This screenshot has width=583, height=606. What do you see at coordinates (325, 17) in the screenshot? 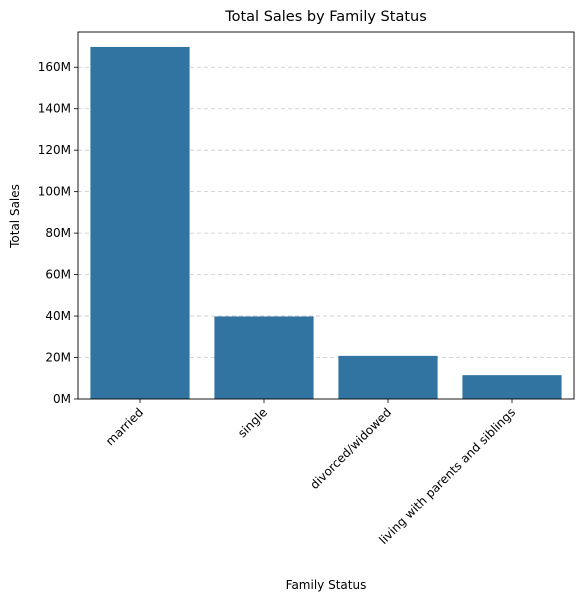
I see `chart-title: Total Sales by Family Status` at bounding box center [325, 17].